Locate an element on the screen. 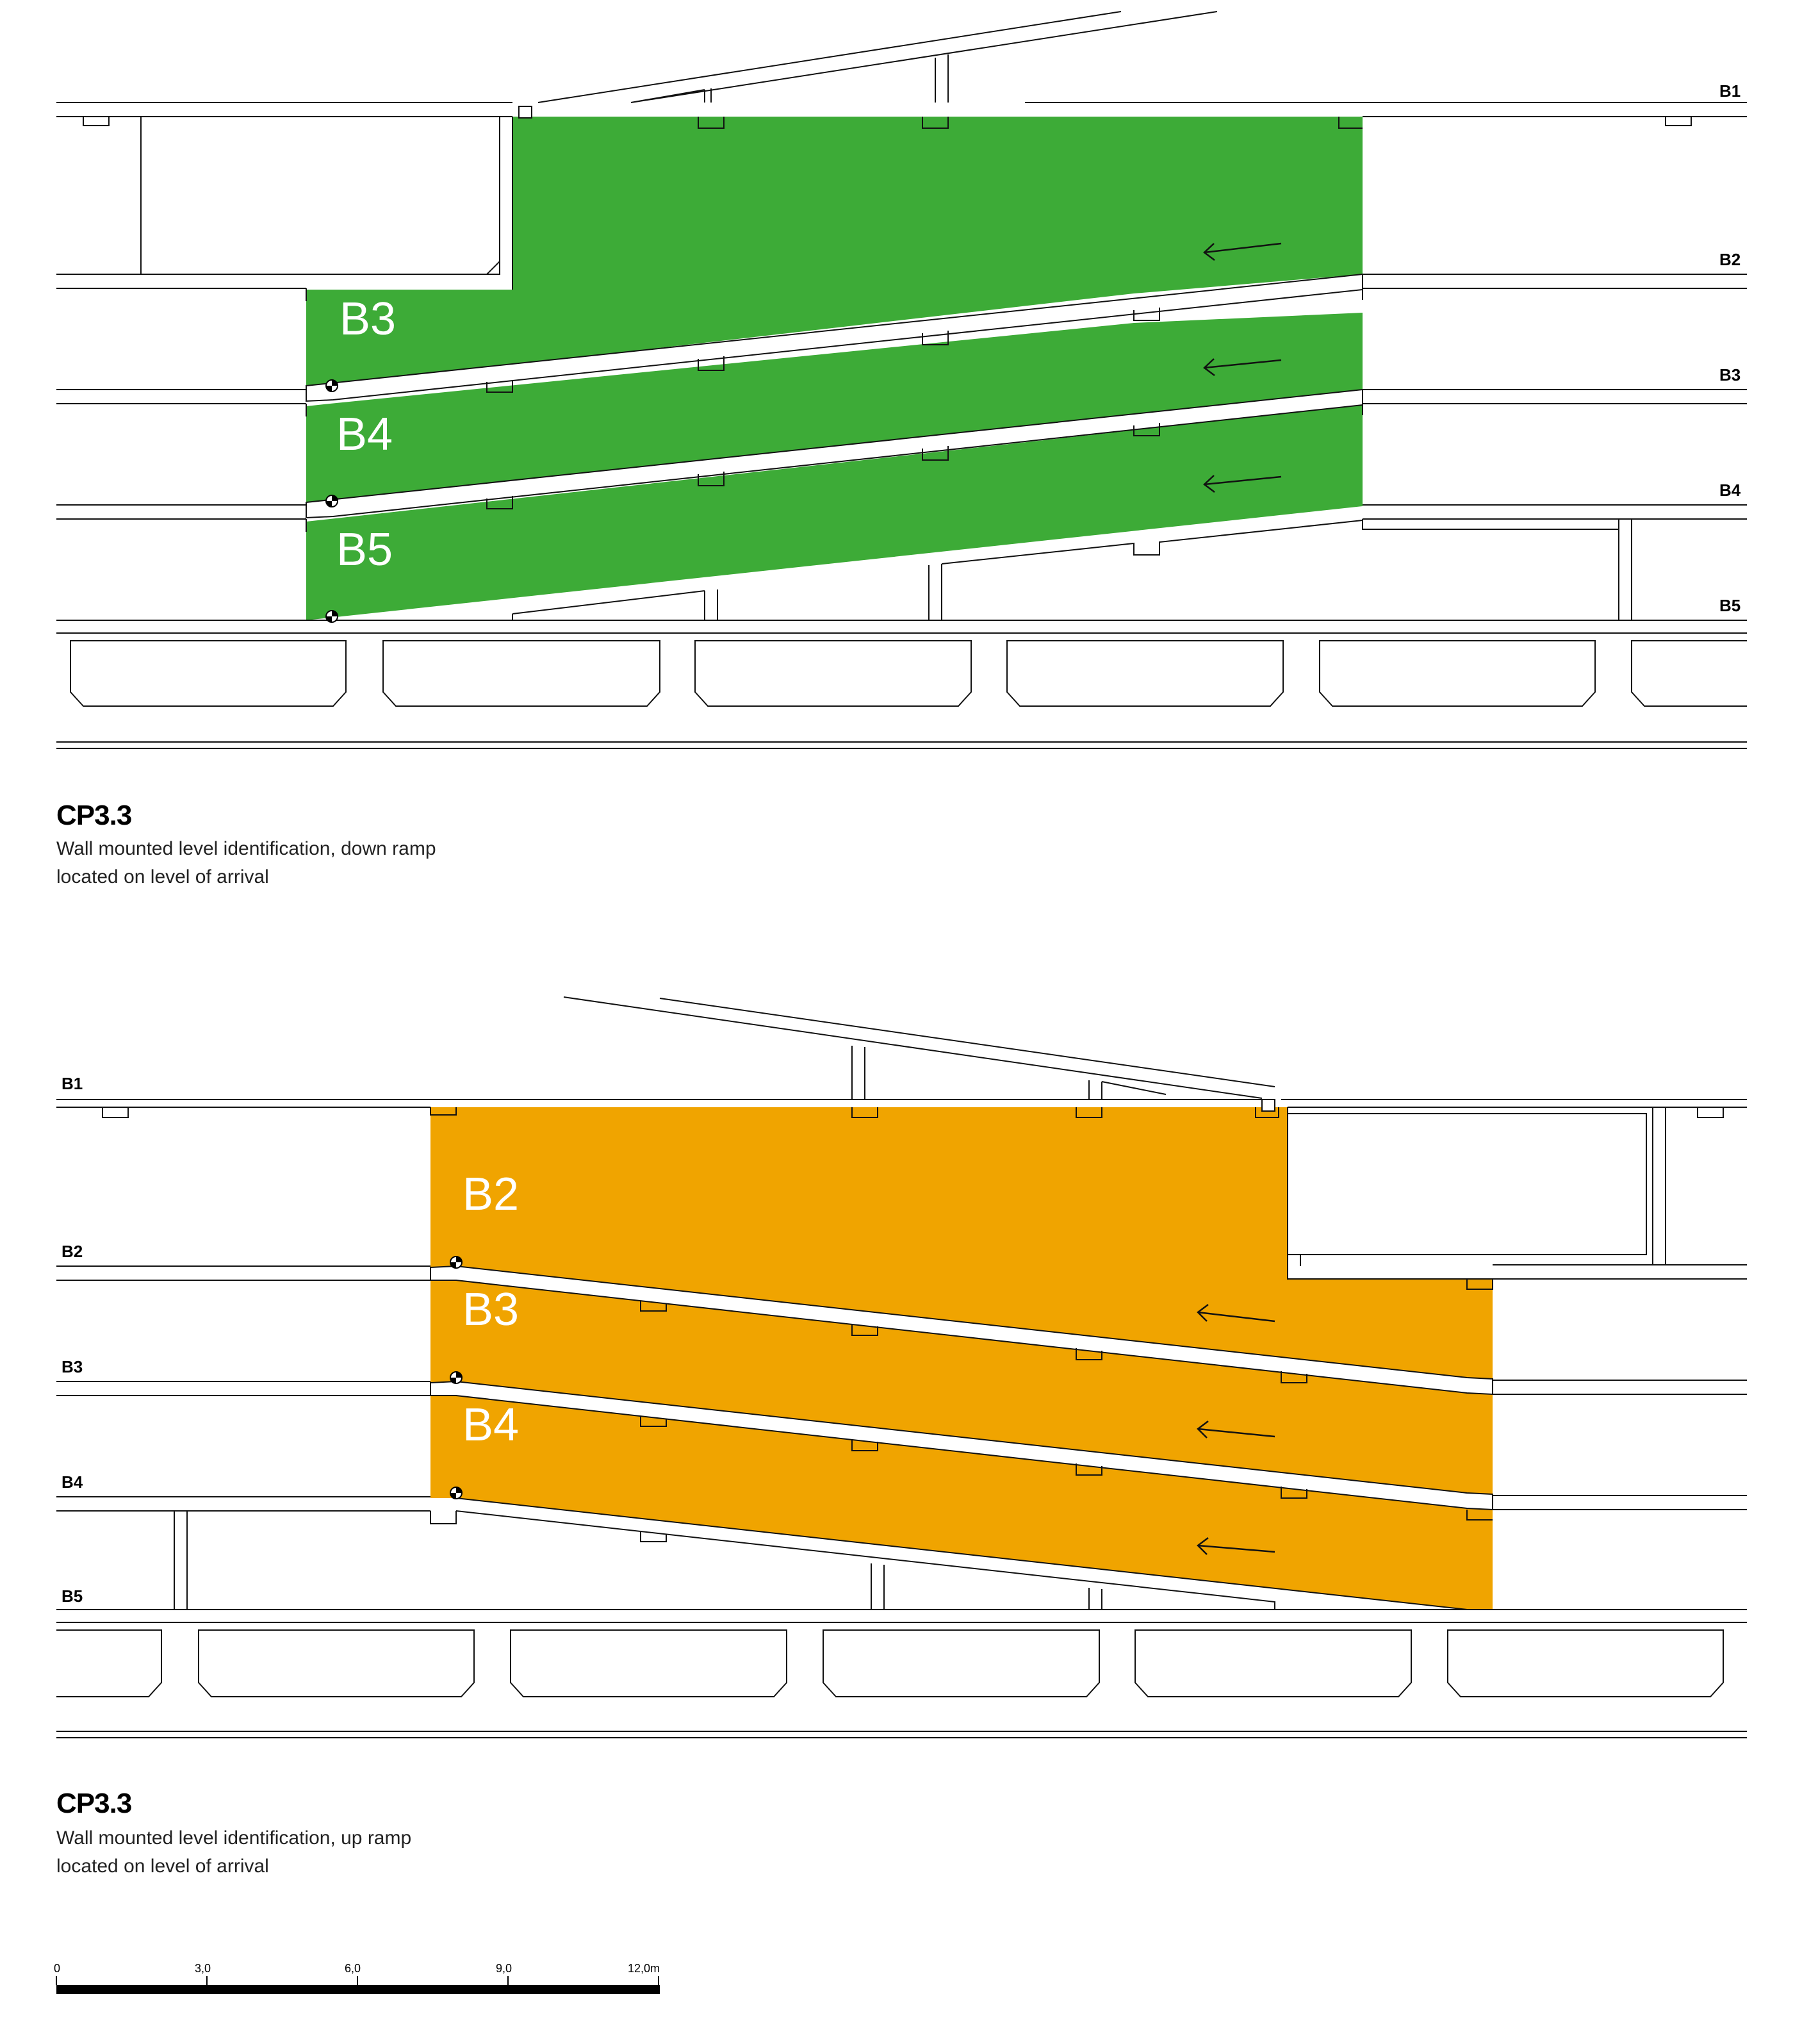  caption-line2-down-ramp: located on level of arrival is located at coordinates (162, 876).